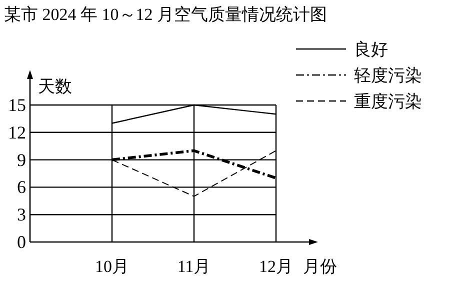 This screenshot has height=302, width=461. I want to click on y-tick-label: 0, so click(21, 242).